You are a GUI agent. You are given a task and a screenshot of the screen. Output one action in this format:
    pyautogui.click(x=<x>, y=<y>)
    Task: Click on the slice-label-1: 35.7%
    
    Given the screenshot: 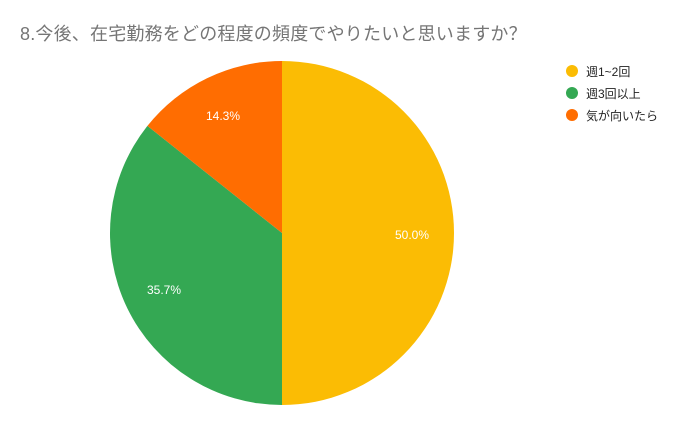 What is the action you would take?
    pyautogui.click(x=164, y=290)
    